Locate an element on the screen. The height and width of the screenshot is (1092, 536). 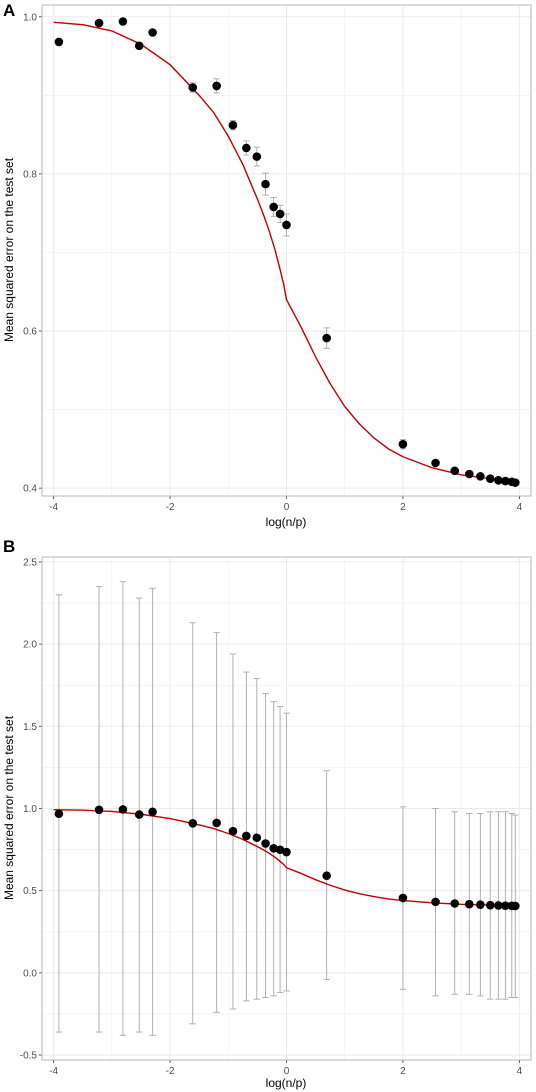
panel-a-x-tick-label: 2 is located at coordinates (403, 507).